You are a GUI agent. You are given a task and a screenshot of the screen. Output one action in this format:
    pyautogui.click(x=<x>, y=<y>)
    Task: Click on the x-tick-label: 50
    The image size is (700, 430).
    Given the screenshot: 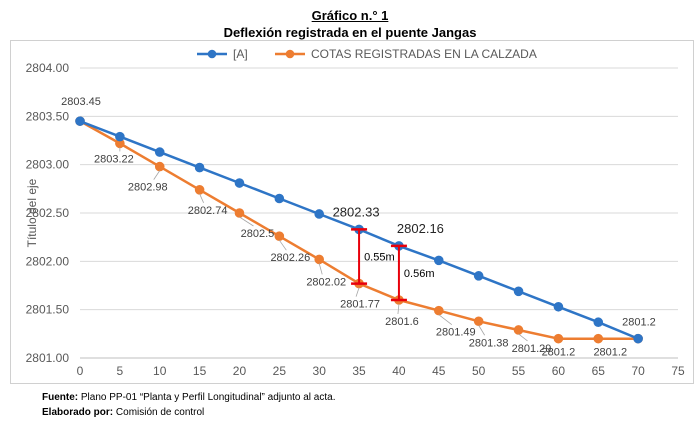 What is the action you would take?
    pyautogui.click(x=479, y=371)
    